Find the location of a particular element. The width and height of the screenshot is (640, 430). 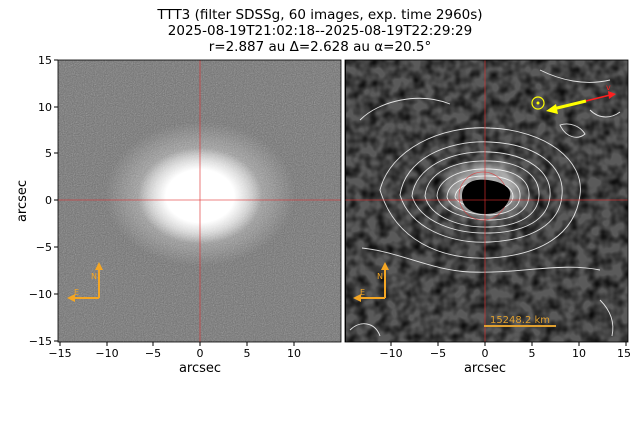

y-tick-label: −5 is located at coordinates (44, 247).